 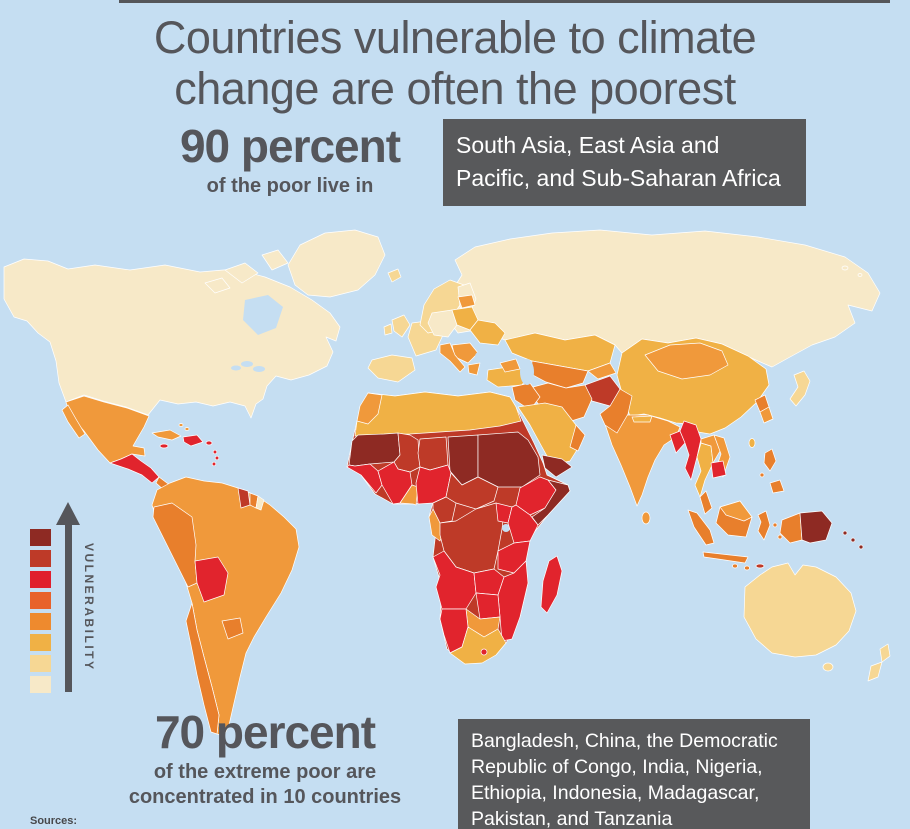 I want to click on region-central-african-republic, so click(x=472, y=491).